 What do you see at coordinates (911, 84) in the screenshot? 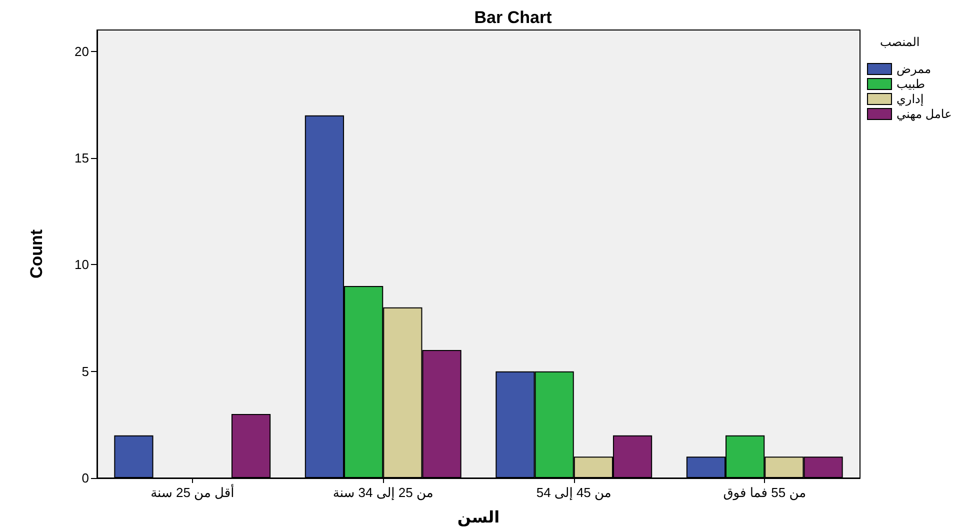
I see `legend-label: طبيب` at bounding box center [911, 84].